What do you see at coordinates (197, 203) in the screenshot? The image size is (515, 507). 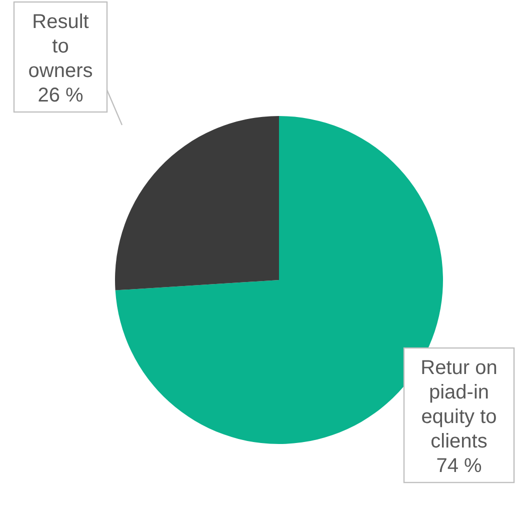 I see `pie-slice` at bounding box center [197, 203].